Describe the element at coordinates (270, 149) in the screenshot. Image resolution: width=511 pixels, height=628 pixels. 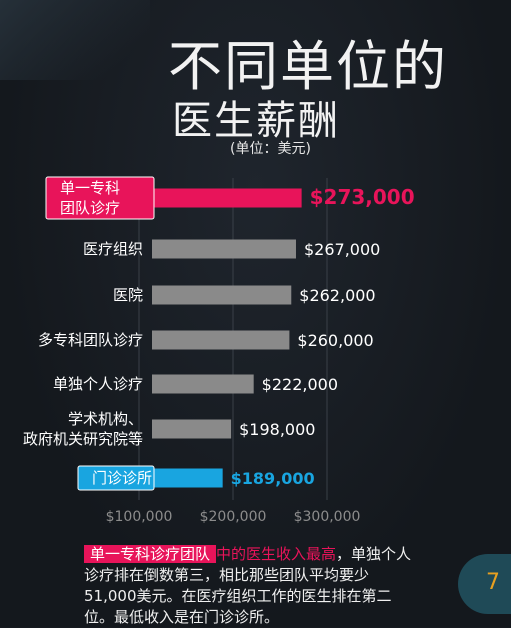
I see `unit-label: (单位：美元)` at that location.